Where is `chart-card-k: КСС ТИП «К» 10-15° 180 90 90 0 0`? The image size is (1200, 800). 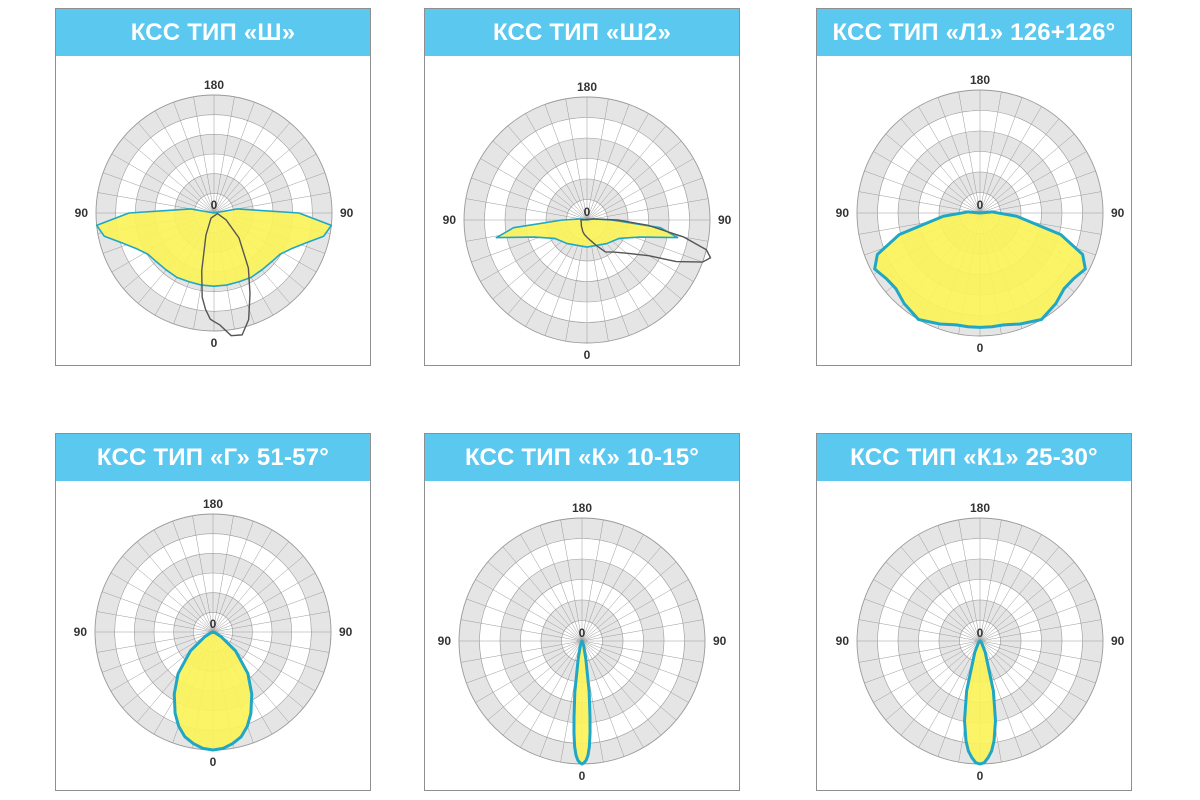
chart-card-k: КСС ТИП «К» 10-15° 180 90 90 0 0 is located at coordinates (582, 612).